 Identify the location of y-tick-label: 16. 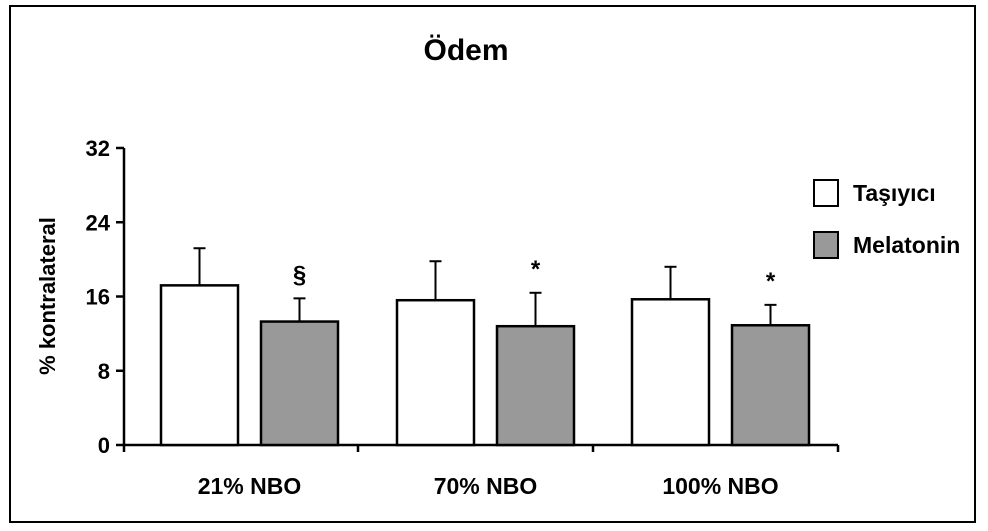
(98, 297).